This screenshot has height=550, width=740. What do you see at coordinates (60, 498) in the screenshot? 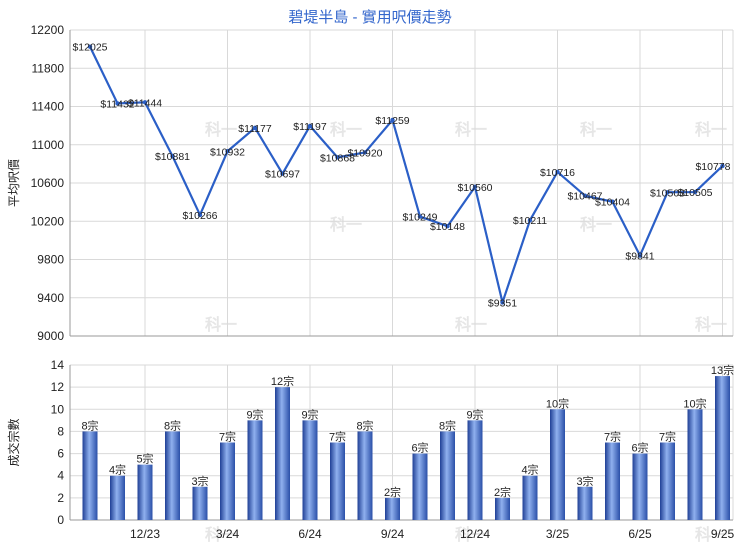
I see `count-y-tick-label: 2` at bounding box center [60, 498].